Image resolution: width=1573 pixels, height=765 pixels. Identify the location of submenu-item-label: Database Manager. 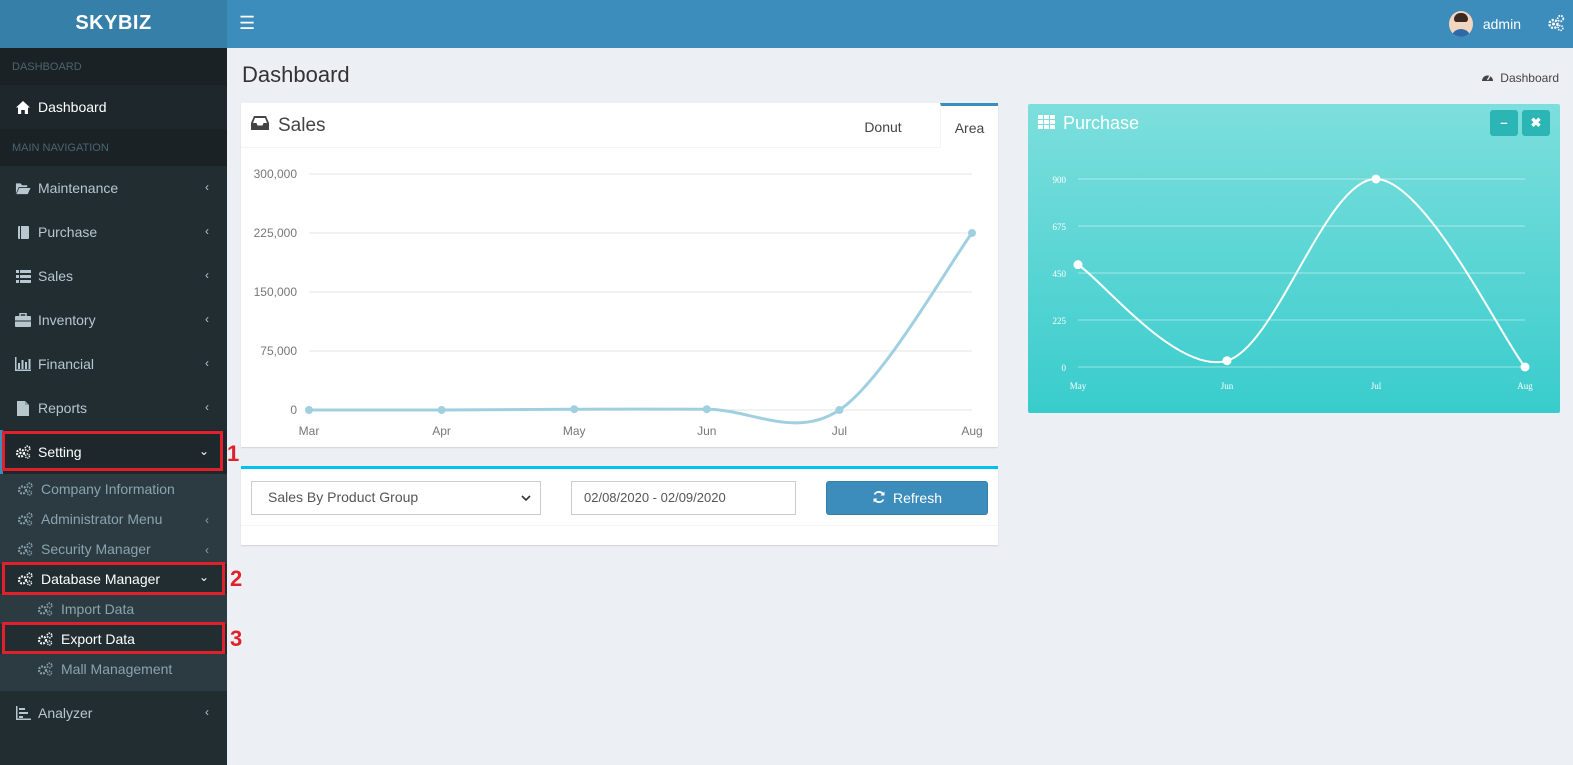
(101, 579).